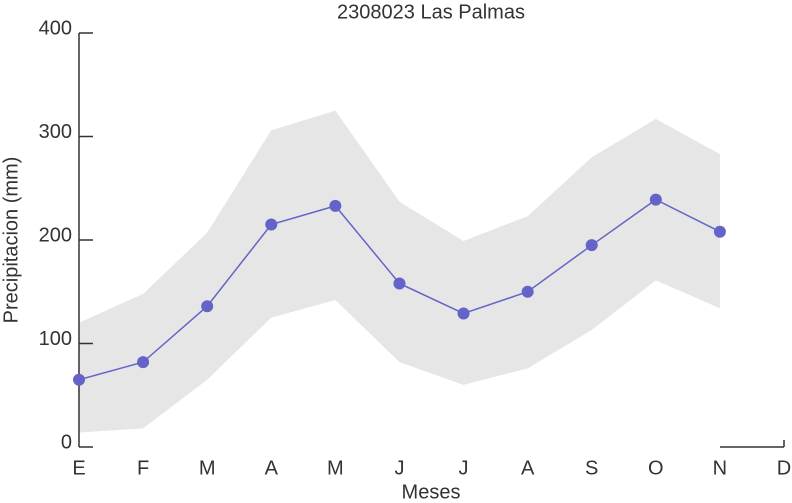 The height and width of the screenshot is (503, 792). Describe the element at coordinates (78, 468) in the screenshot. I see `x-tick-label: E` at that location.